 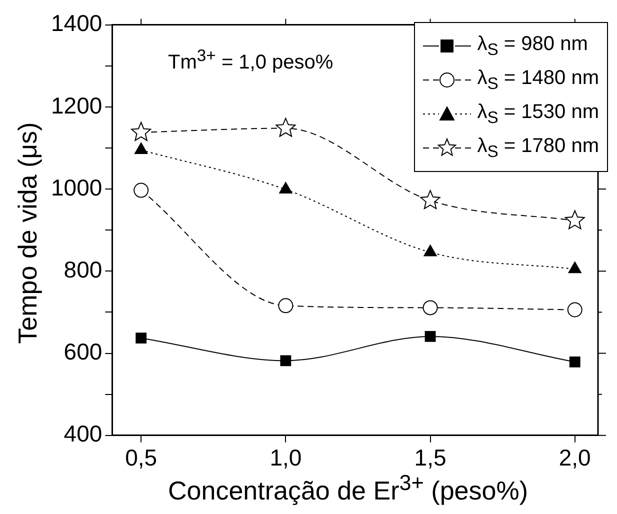 What do you see at coordinates (76, 23) in the screenshot?
I see `y-tick-label: 1400` at bounding box center [76, 23].